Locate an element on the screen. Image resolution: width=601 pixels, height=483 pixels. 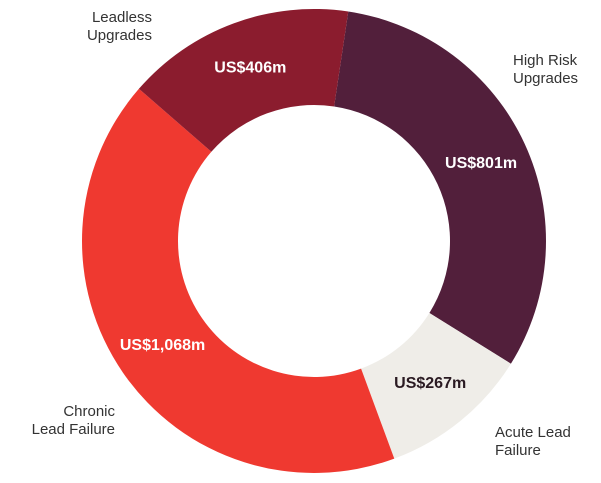
value-label: US$1,068m is located at coordinates (162, 345).